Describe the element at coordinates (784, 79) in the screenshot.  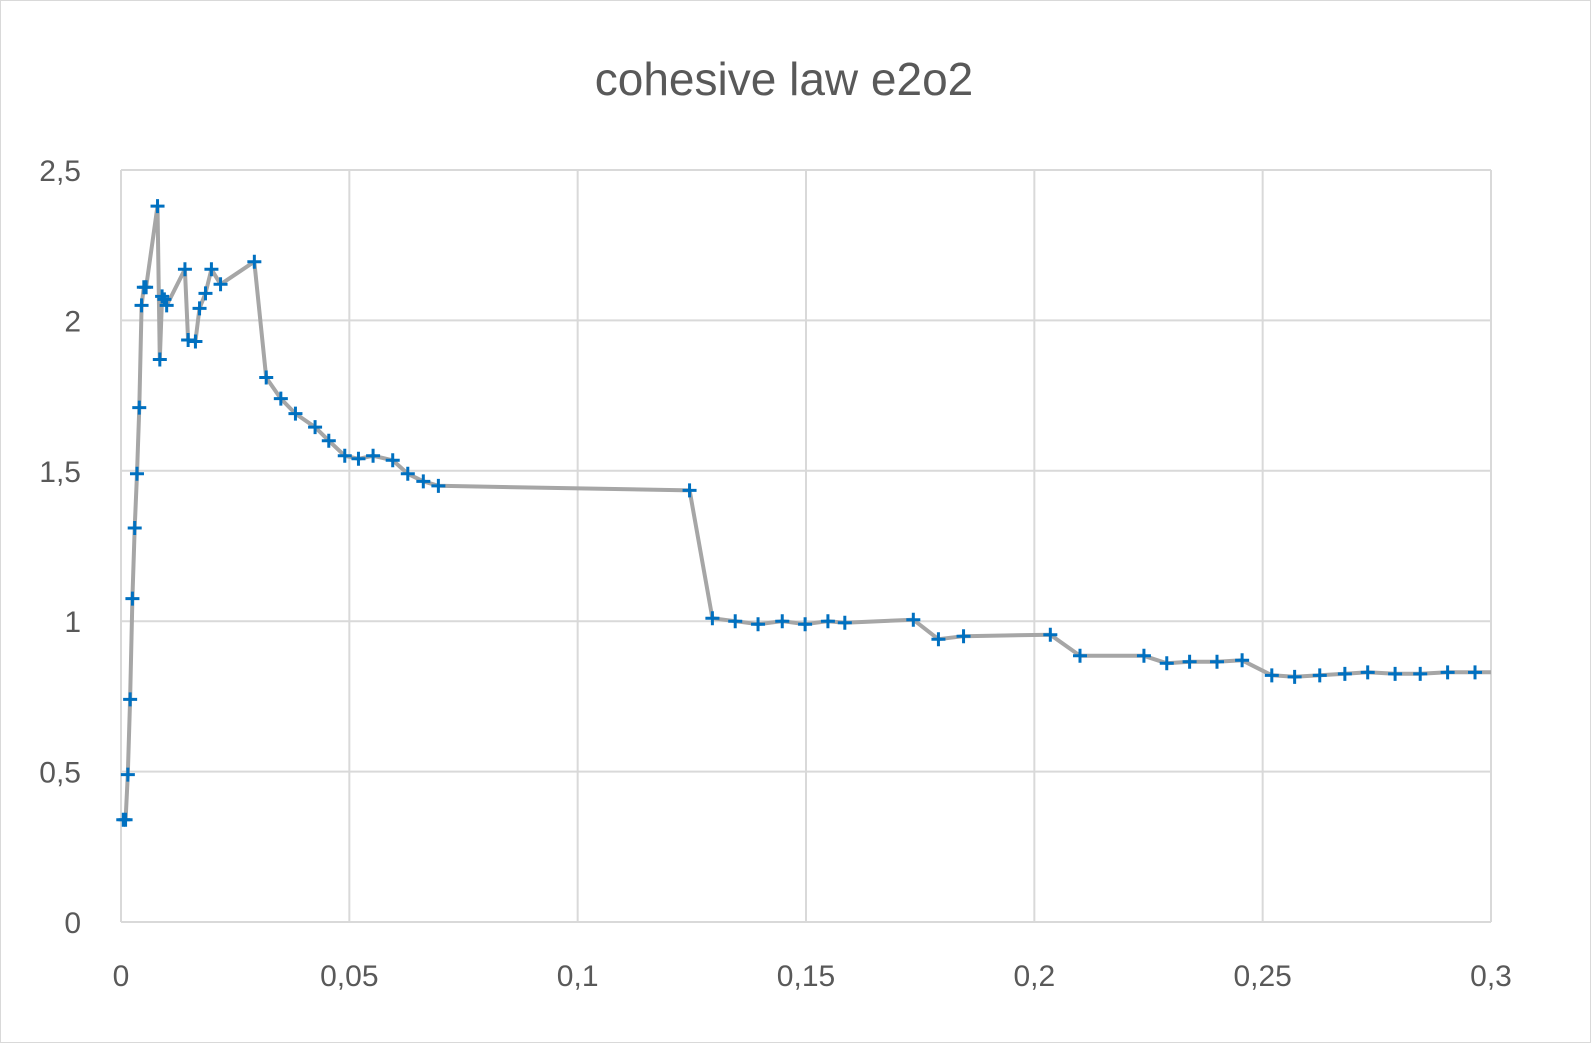
I see `chart-title: cohesive law e2o2` at that location.